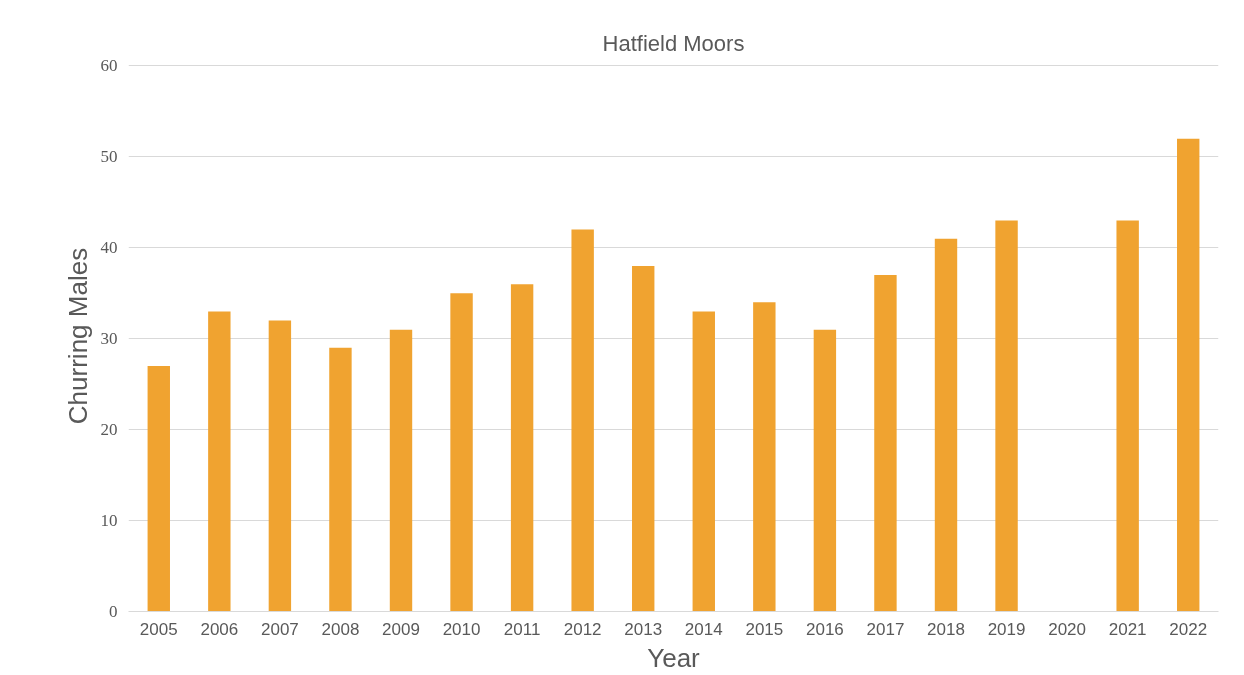 The height and width of the screenshot is (675, 1244). Describe the element at coordinates (885, 629) in the screenshot. I see `x-tick-label: 2017` at that location.